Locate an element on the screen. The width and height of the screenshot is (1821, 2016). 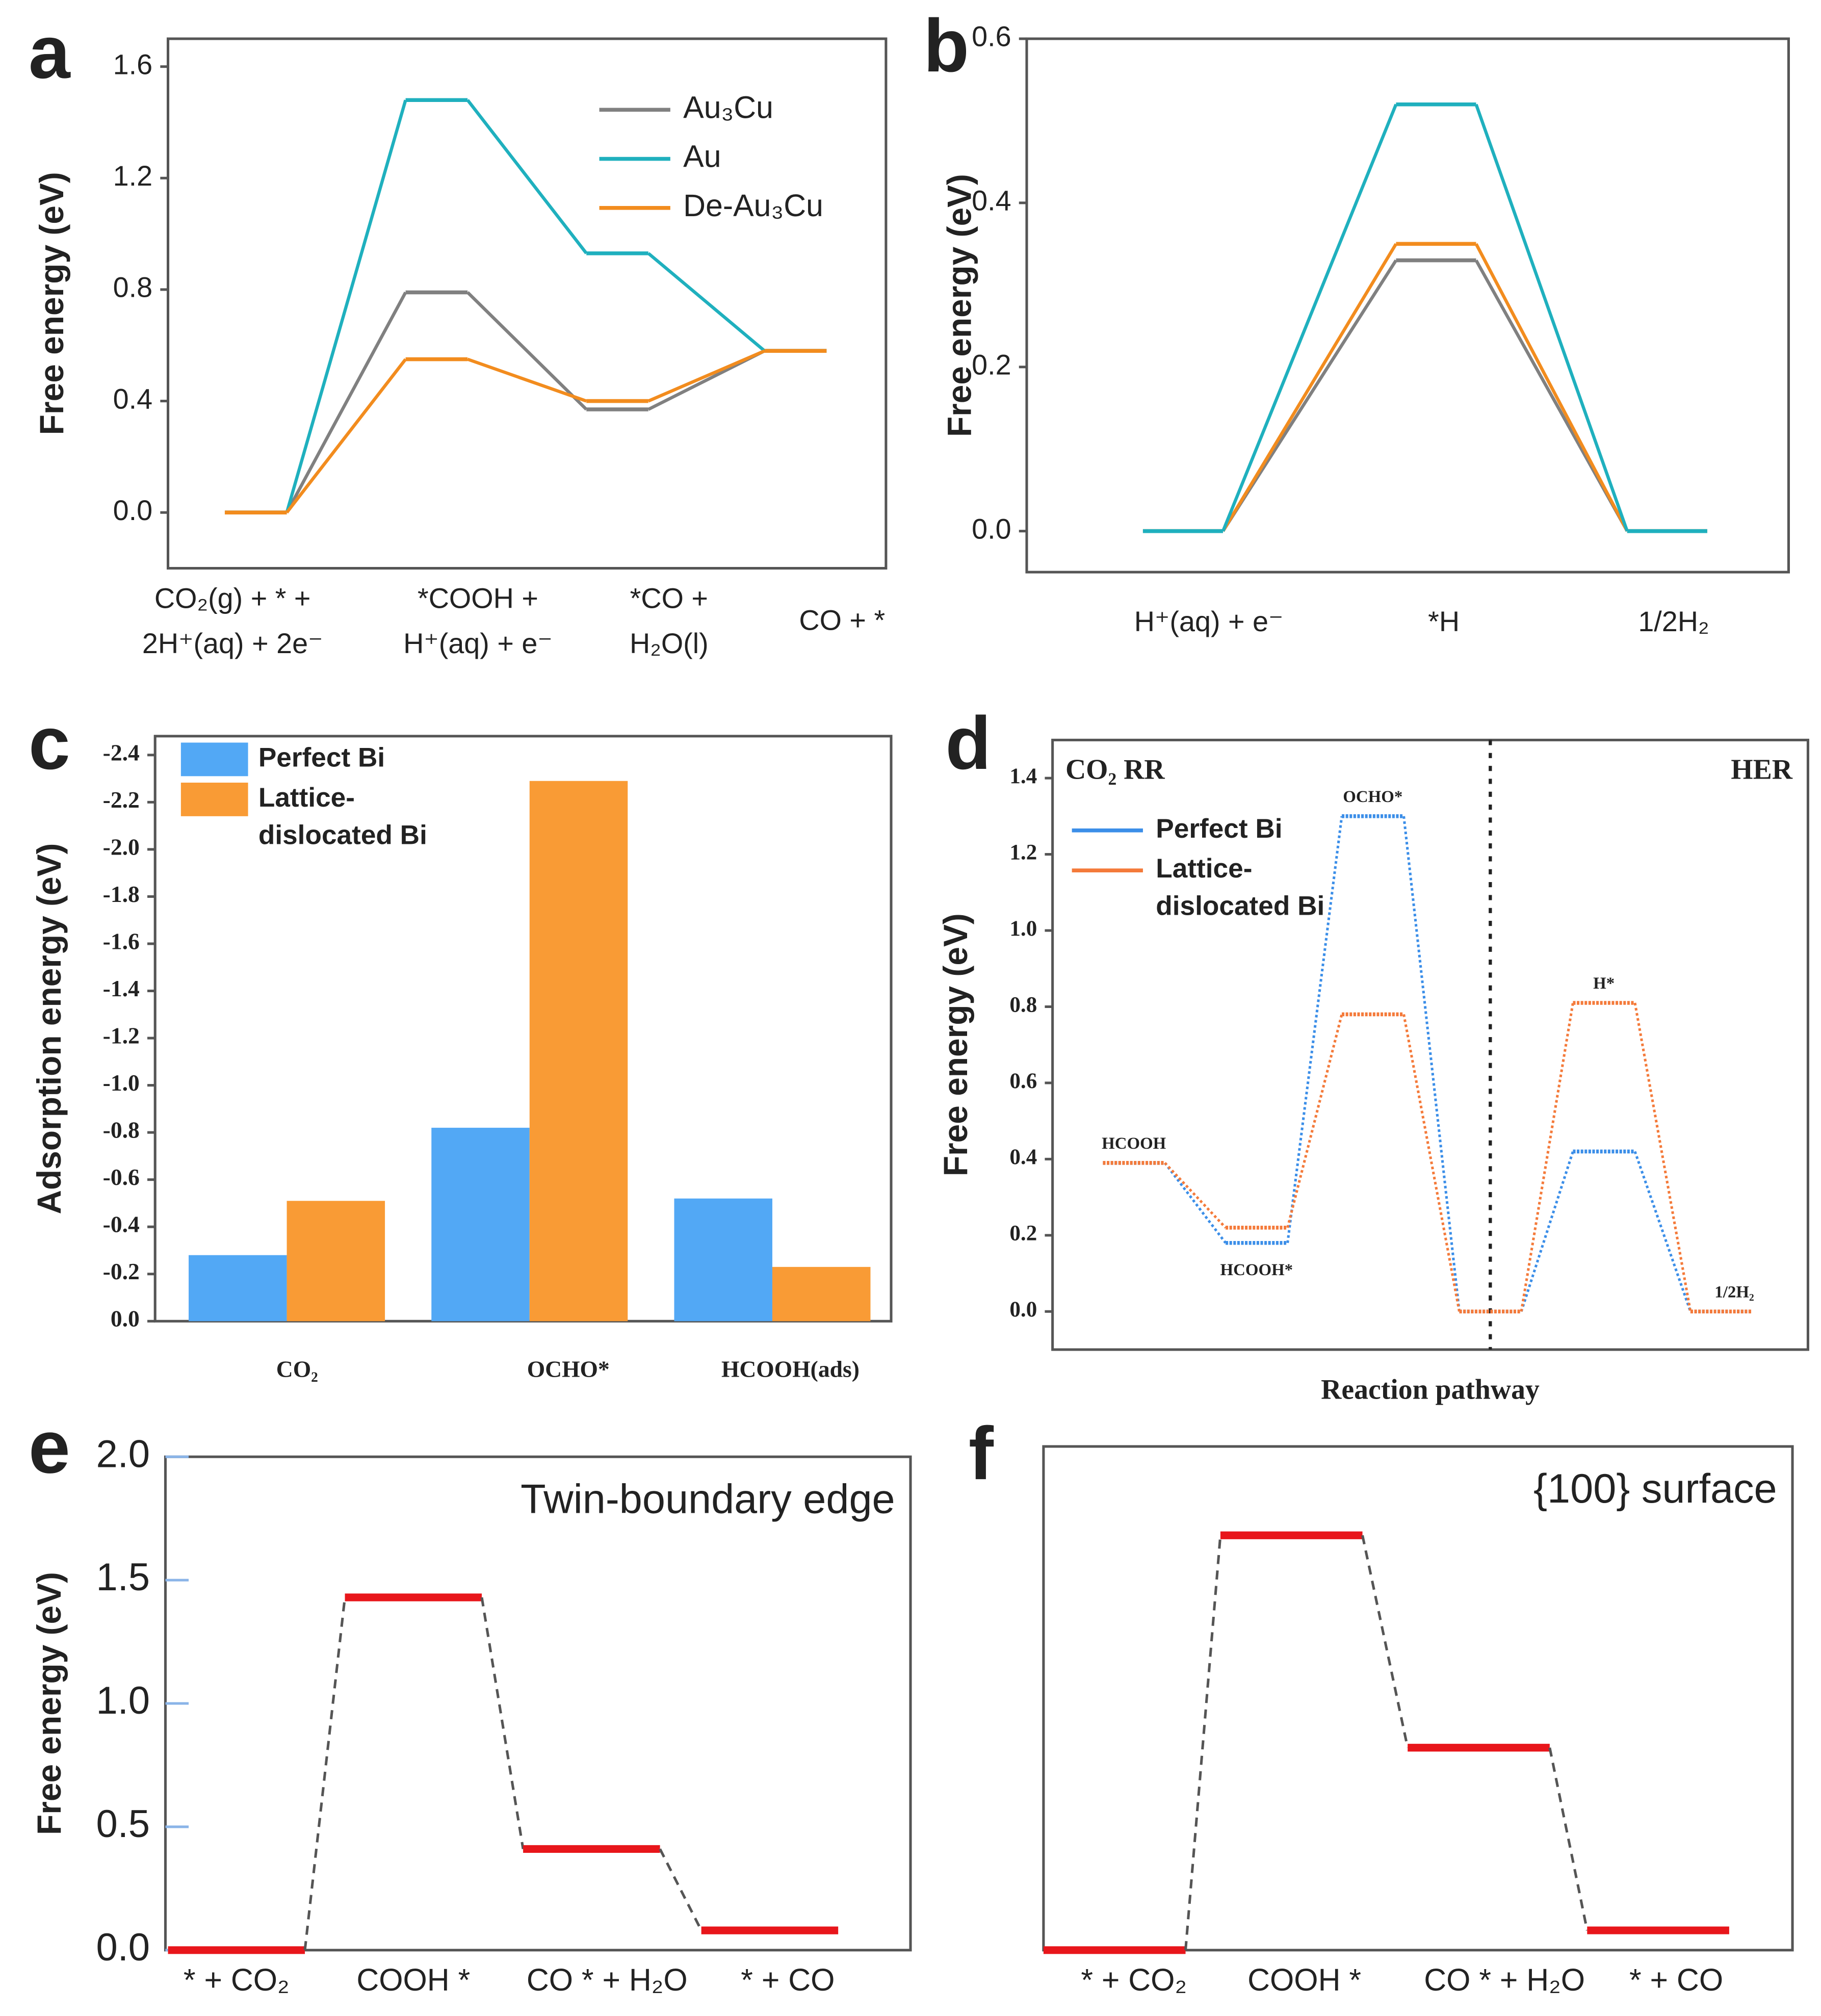
state-label: HCOOH is located at coordinates (1134, 1143).